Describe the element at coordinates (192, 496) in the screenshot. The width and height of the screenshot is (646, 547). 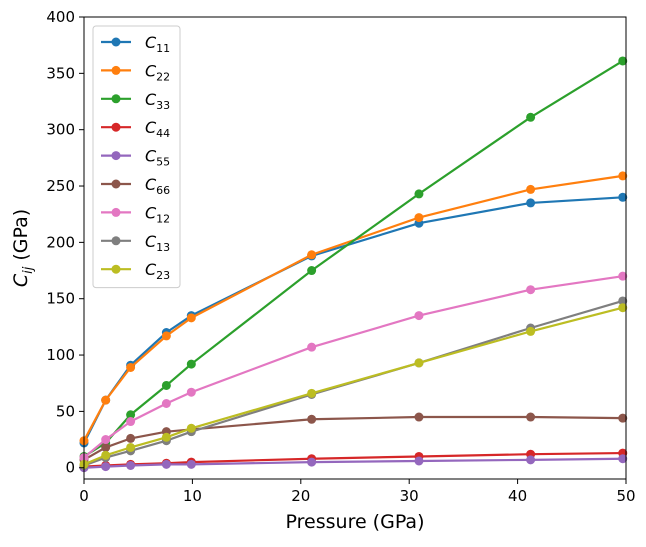
I see `x-tick-label: 10` at that location.